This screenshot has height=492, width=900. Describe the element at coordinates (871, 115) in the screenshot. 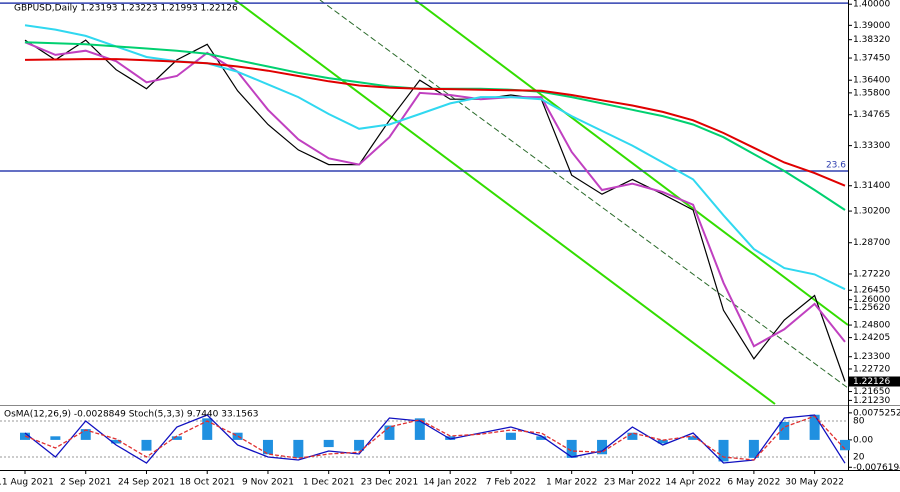

I see `y-tick-label: 1.34765` at that location.